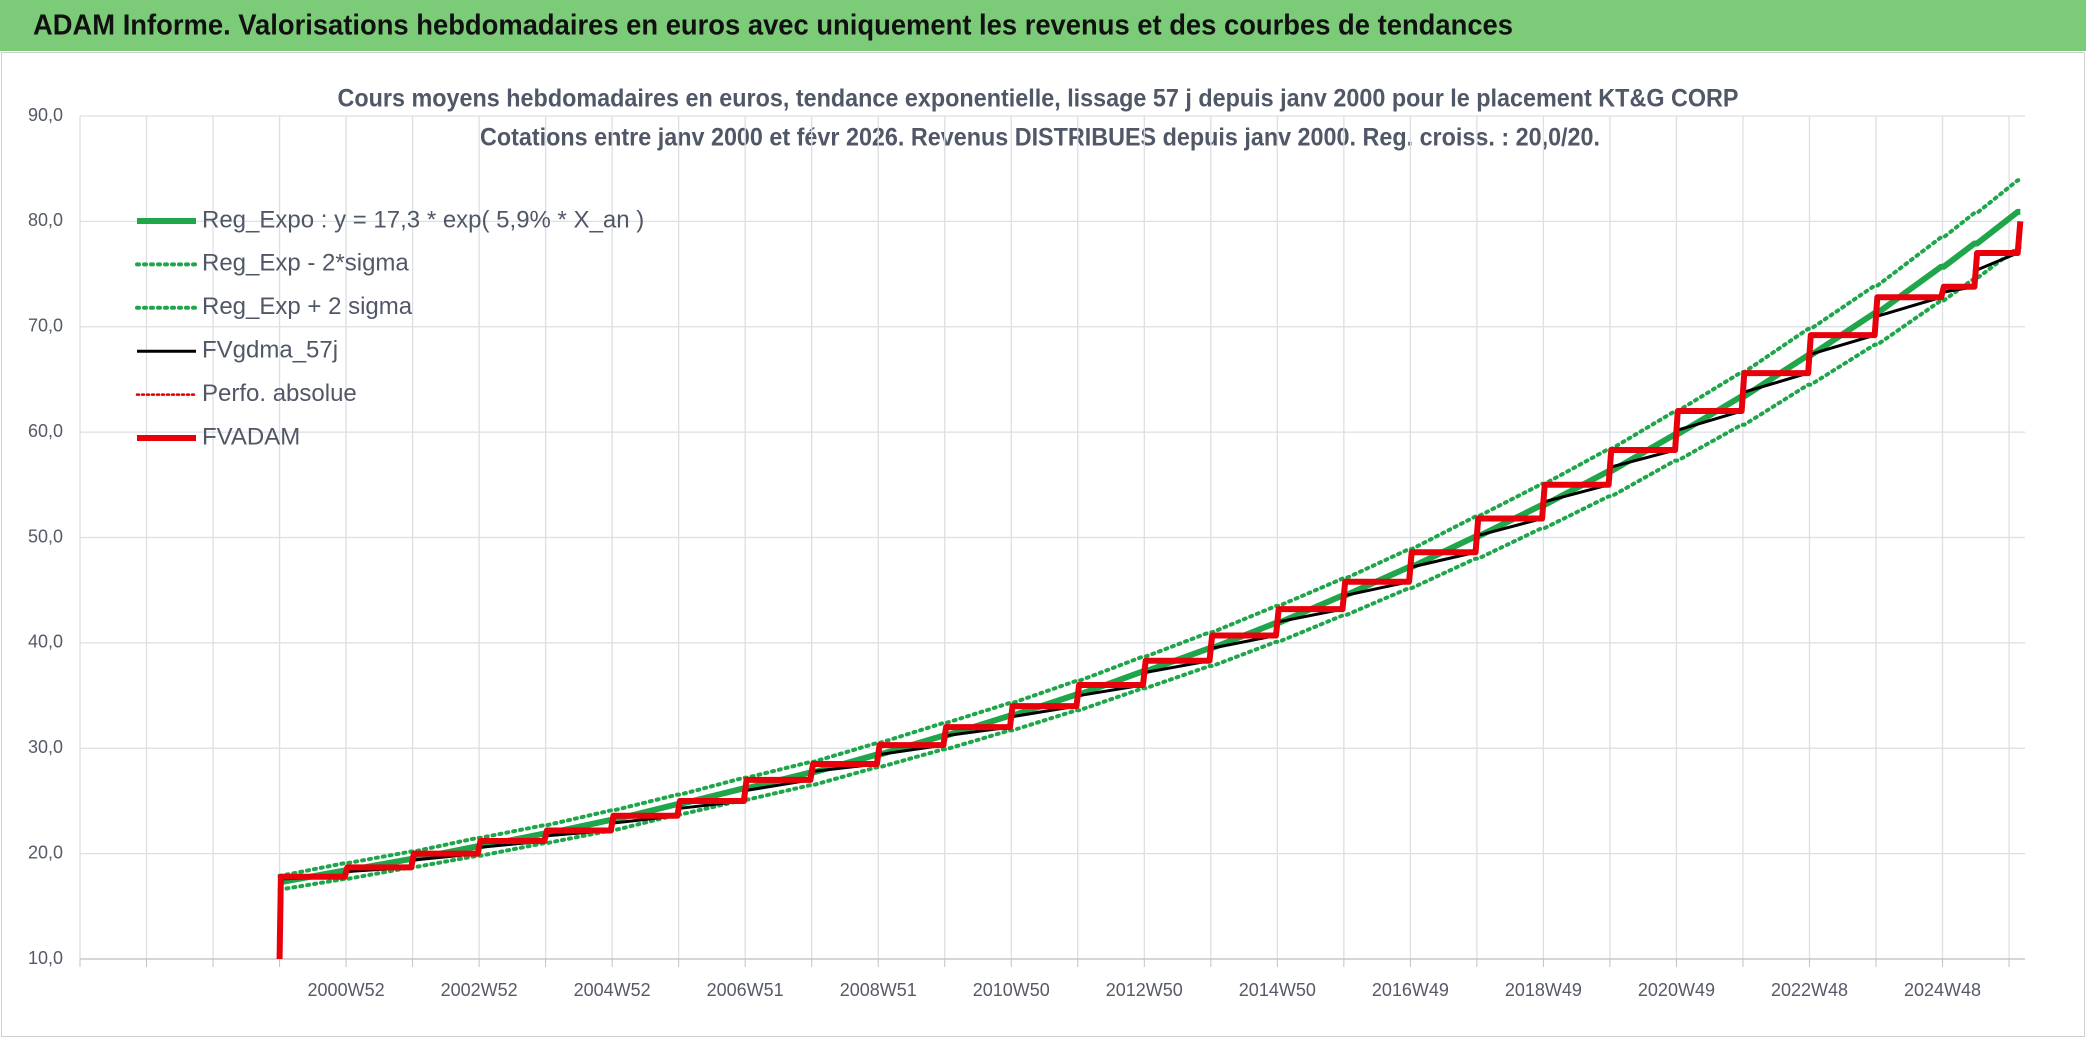 This screenshot has height=1038, width=2086. I want to click on y-tick-label: 40,0, so click(45, 642).